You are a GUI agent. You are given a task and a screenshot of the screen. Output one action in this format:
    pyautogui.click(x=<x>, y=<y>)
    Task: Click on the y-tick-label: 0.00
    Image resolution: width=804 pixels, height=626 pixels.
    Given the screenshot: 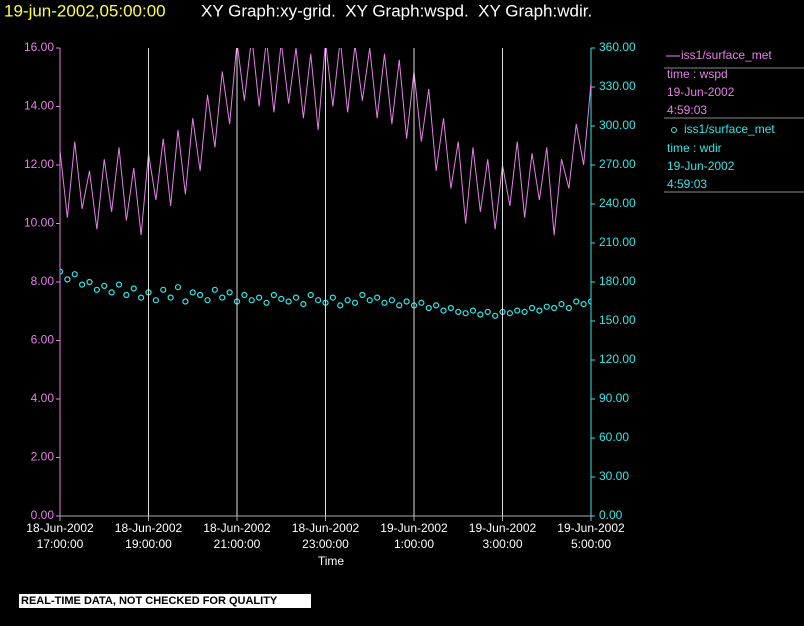 What is the action you would take?
    pyautogui.click(x=43, y=515)
    